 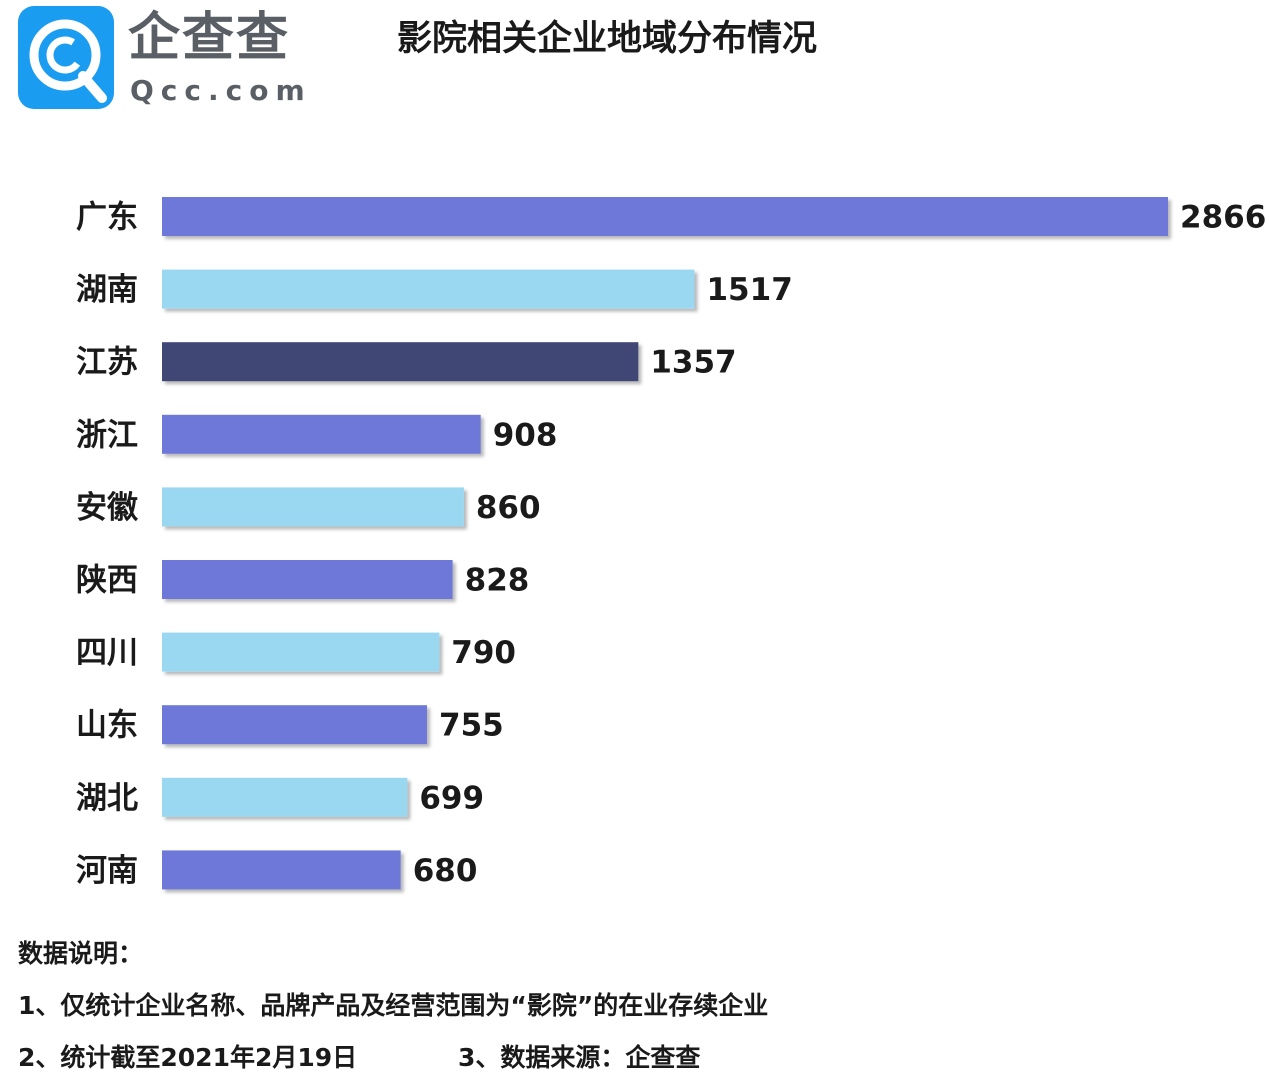 I want to click on value-label: 680, so click(x=445, y=871).